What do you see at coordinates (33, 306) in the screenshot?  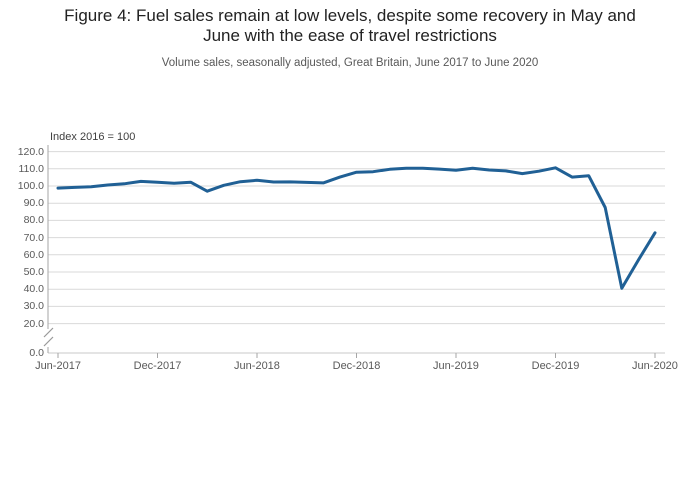 I see `y-tick-label: 30.0` at bounding box center [33, 306].